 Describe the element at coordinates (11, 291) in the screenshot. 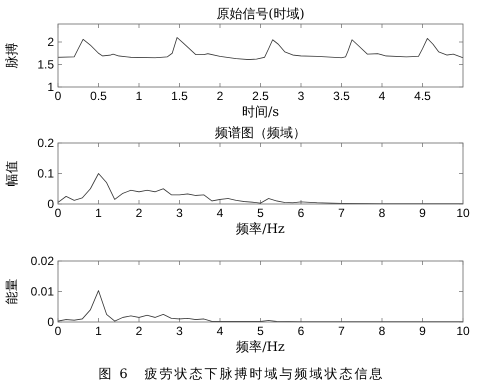

I see `y-axis-title: 能量` at that location.